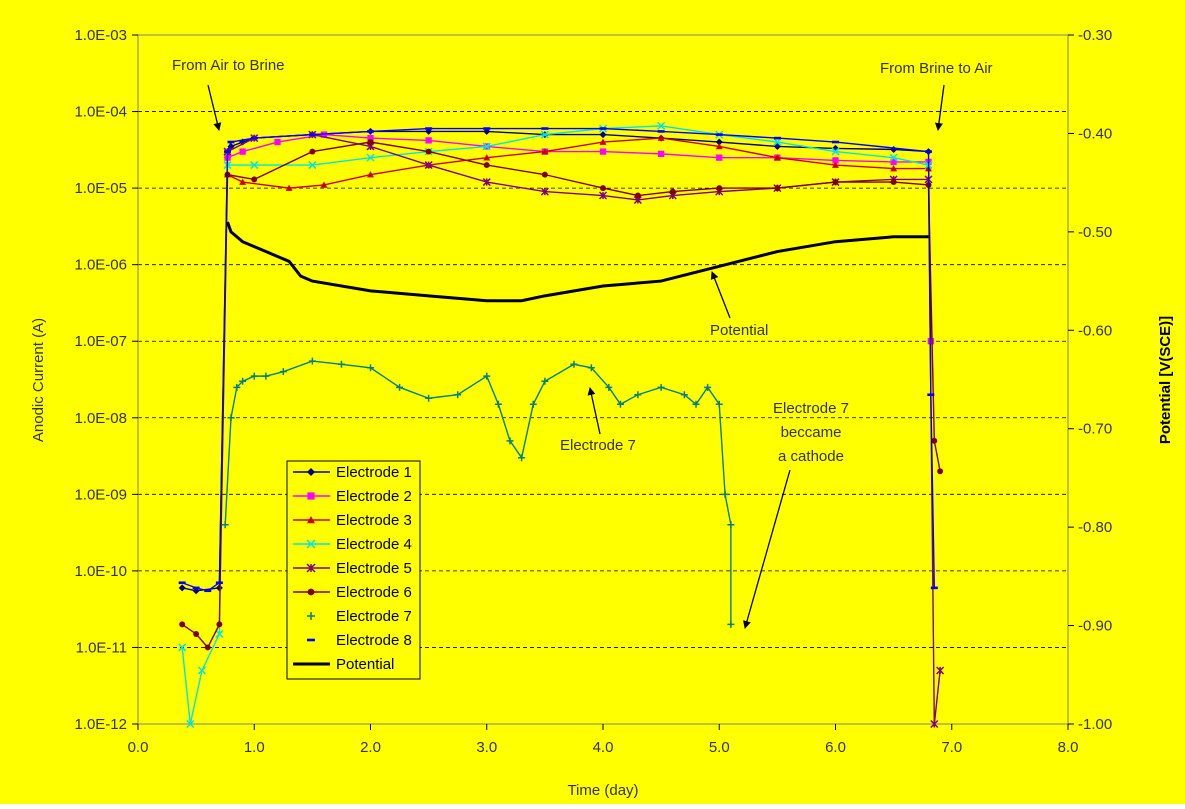  What do you see at coordinates (101, 647) in the screenshot?
I see `y-left-tick-label: 1.0E-11` at bounding box center [101, 647].